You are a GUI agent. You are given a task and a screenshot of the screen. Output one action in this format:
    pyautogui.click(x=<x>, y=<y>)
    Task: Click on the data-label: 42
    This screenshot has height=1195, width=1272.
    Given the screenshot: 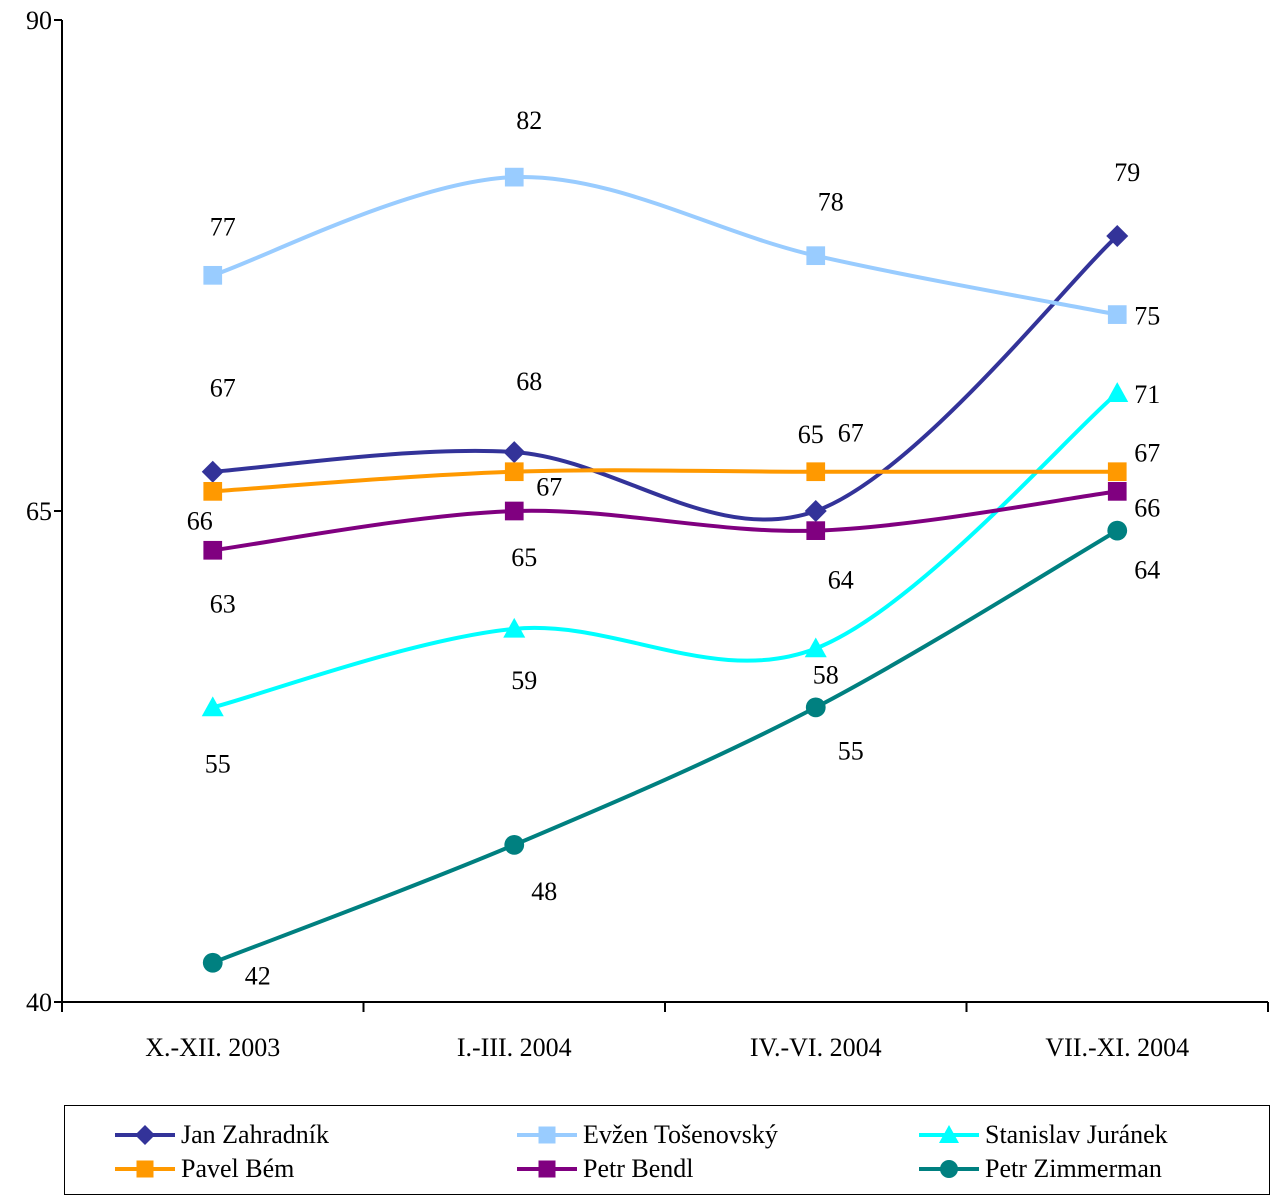 What is the action you would take?
    pyautogui.click(x=258, y=976)
    